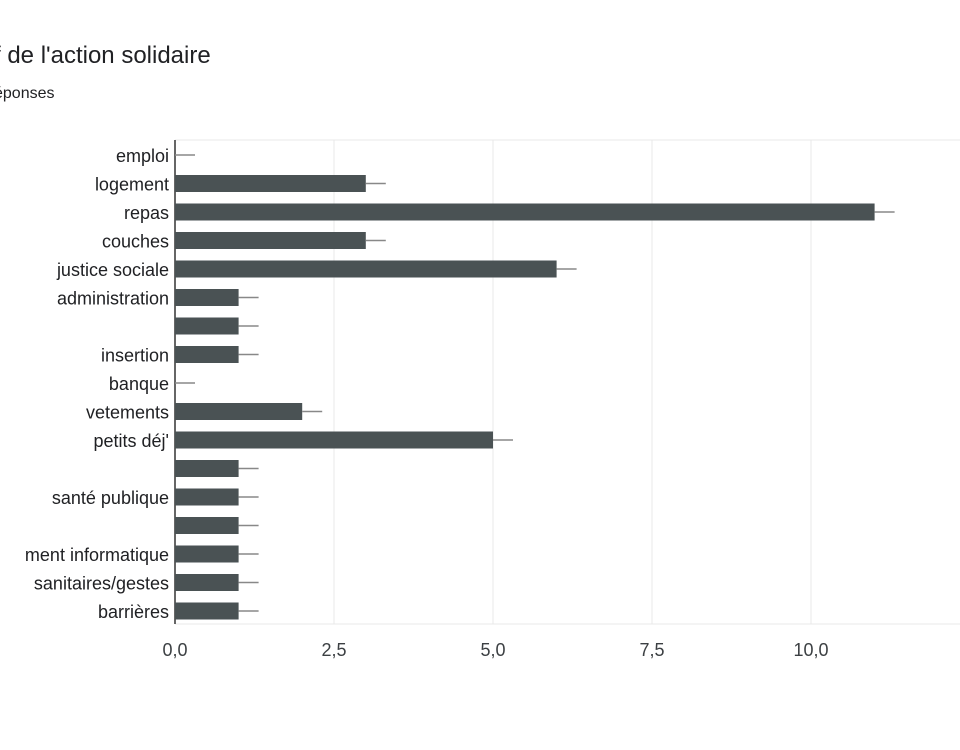 The image size is (960, 750). I want to click on x-tick-label: 2,5, so click(333, 650).